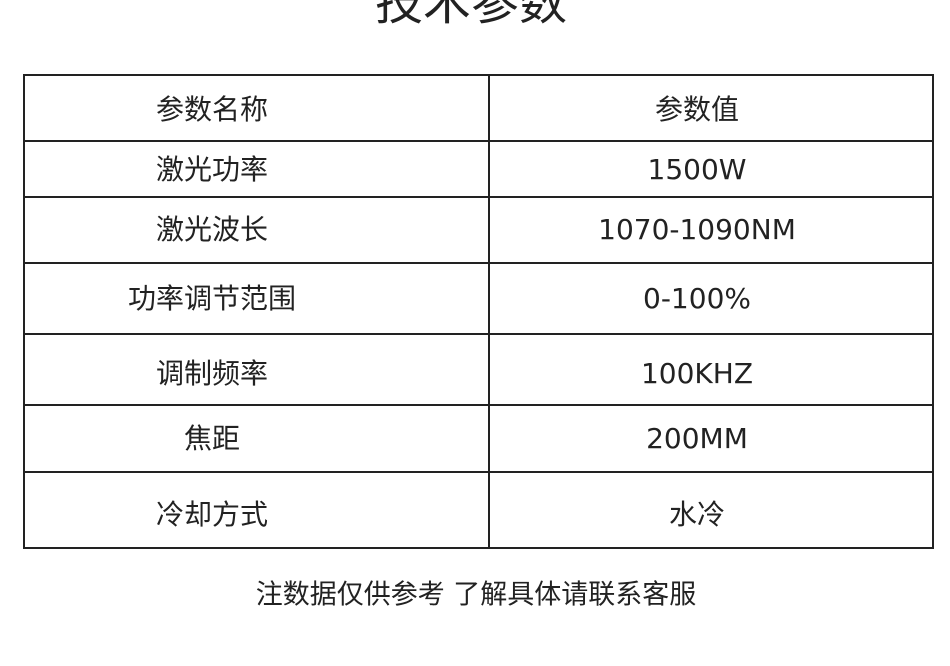  Describe the element at coordinates (212, 298) in the screenshot. I see `param-name: 功率调节范围` at that location.